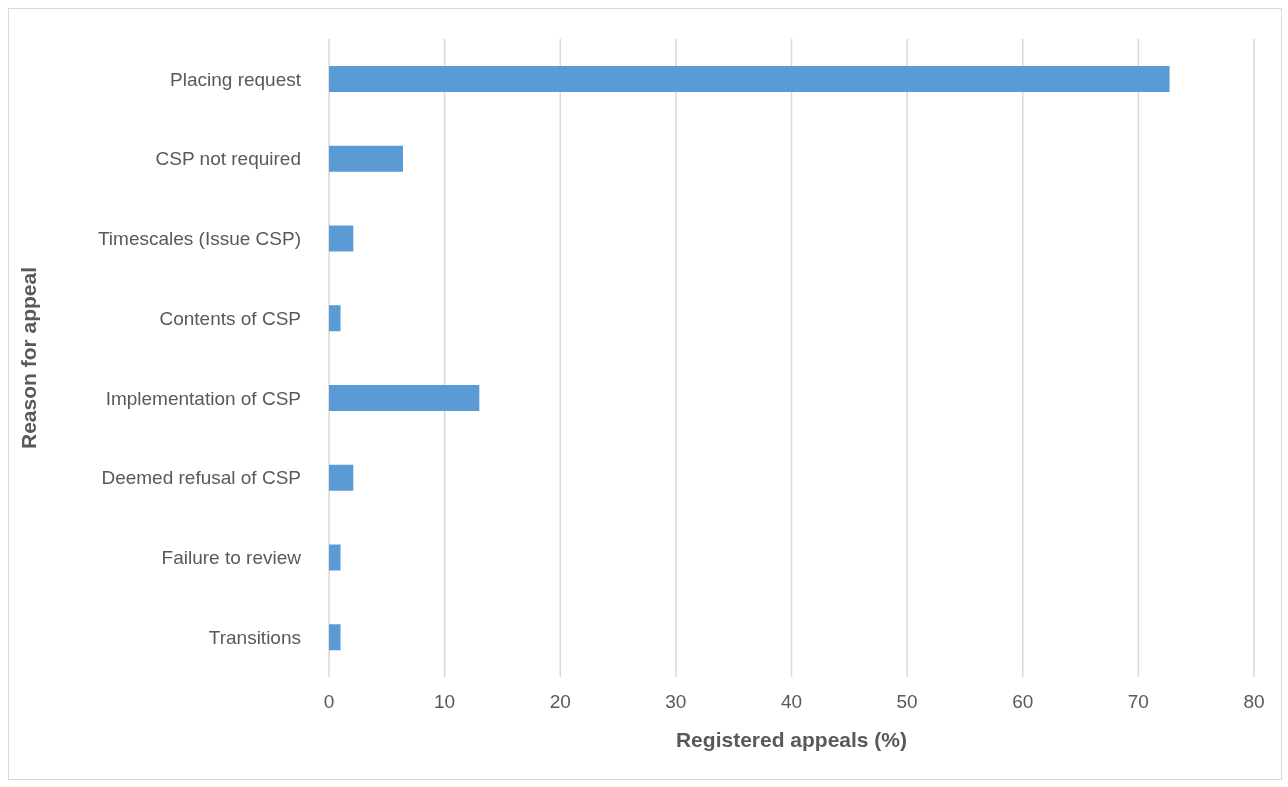 The image size is (1288, 787). What do you see at coordinates (329, 702) in the screenshot?
I see `x-tick-label: 0` at bounding box center [329, 702].